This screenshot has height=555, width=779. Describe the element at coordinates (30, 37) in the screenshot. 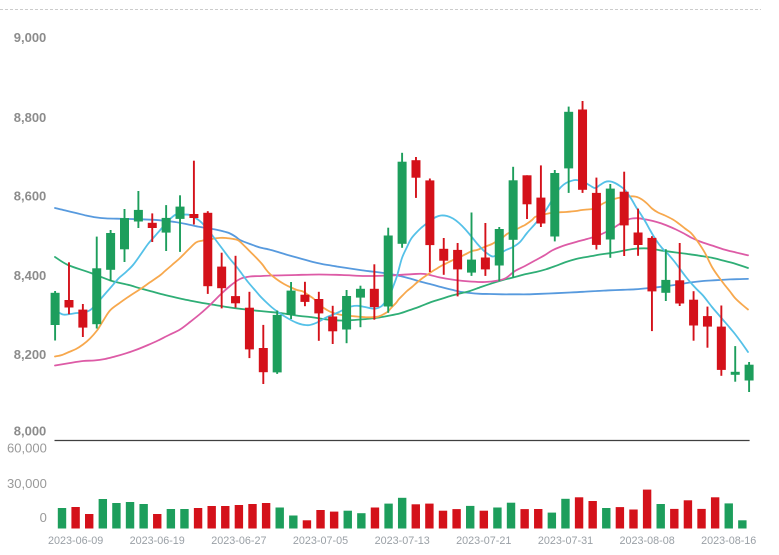

I see `svg-text: 9,000` at that location.